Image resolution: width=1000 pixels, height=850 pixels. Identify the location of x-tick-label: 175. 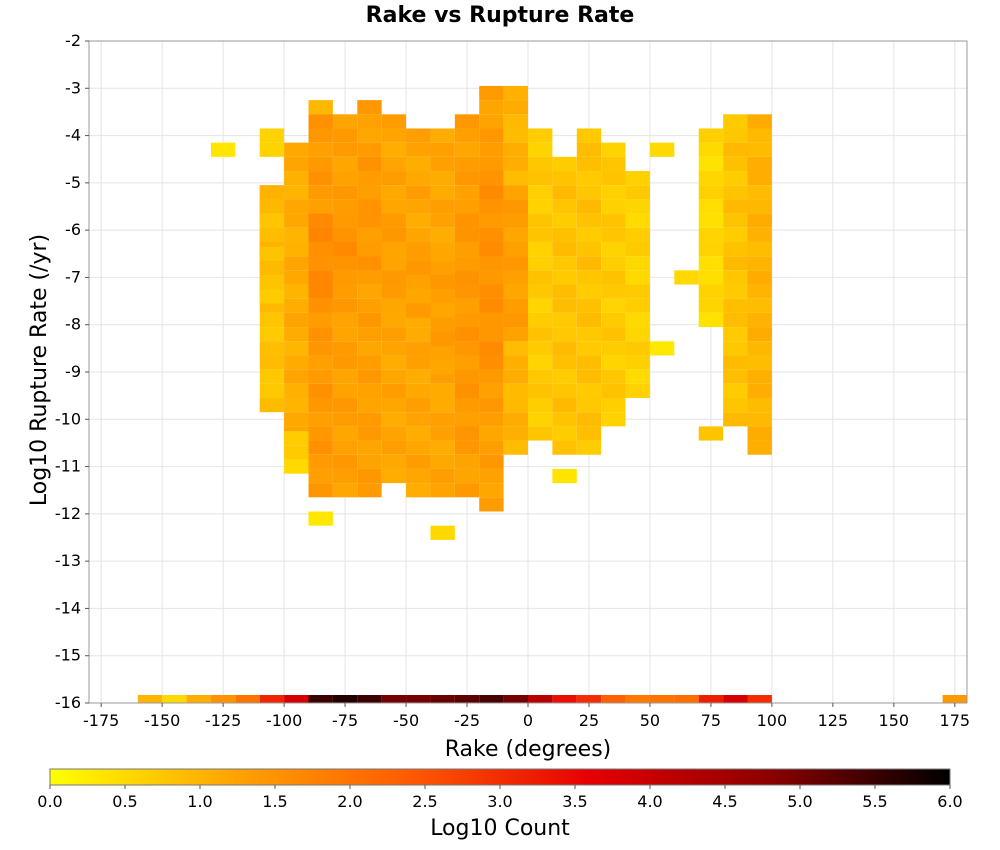
(955, 720).